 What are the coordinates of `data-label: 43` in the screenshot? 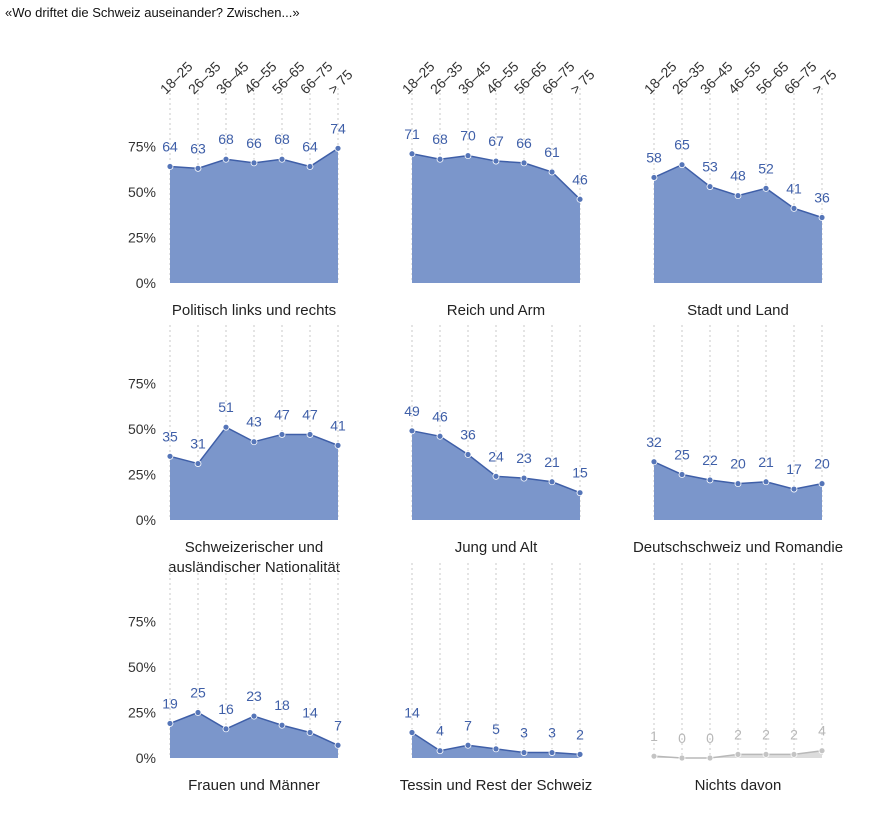 It's located at (254, 422).